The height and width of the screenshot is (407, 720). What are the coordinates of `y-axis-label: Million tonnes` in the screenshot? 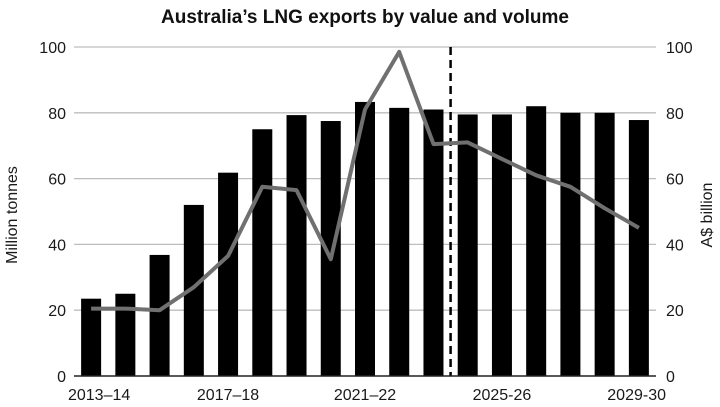 It's located at (12, 215).